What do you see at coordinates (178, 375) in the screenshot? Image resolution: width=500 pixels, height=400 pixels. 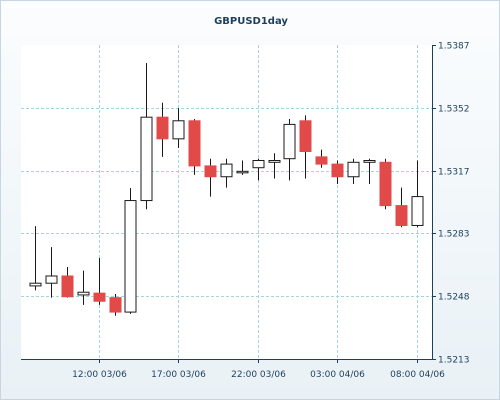 I see `x-tick-label: 17:00 03/06` at bounding box center [178, 375].